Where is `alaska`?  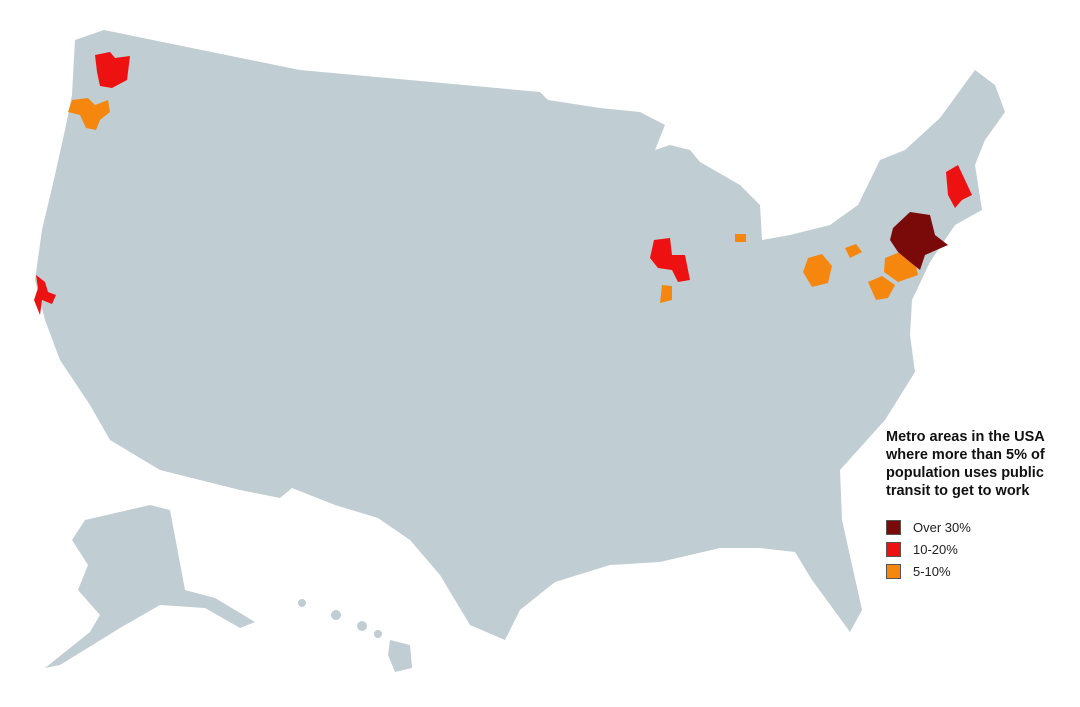 alaska is located at coordinates (150, 586).